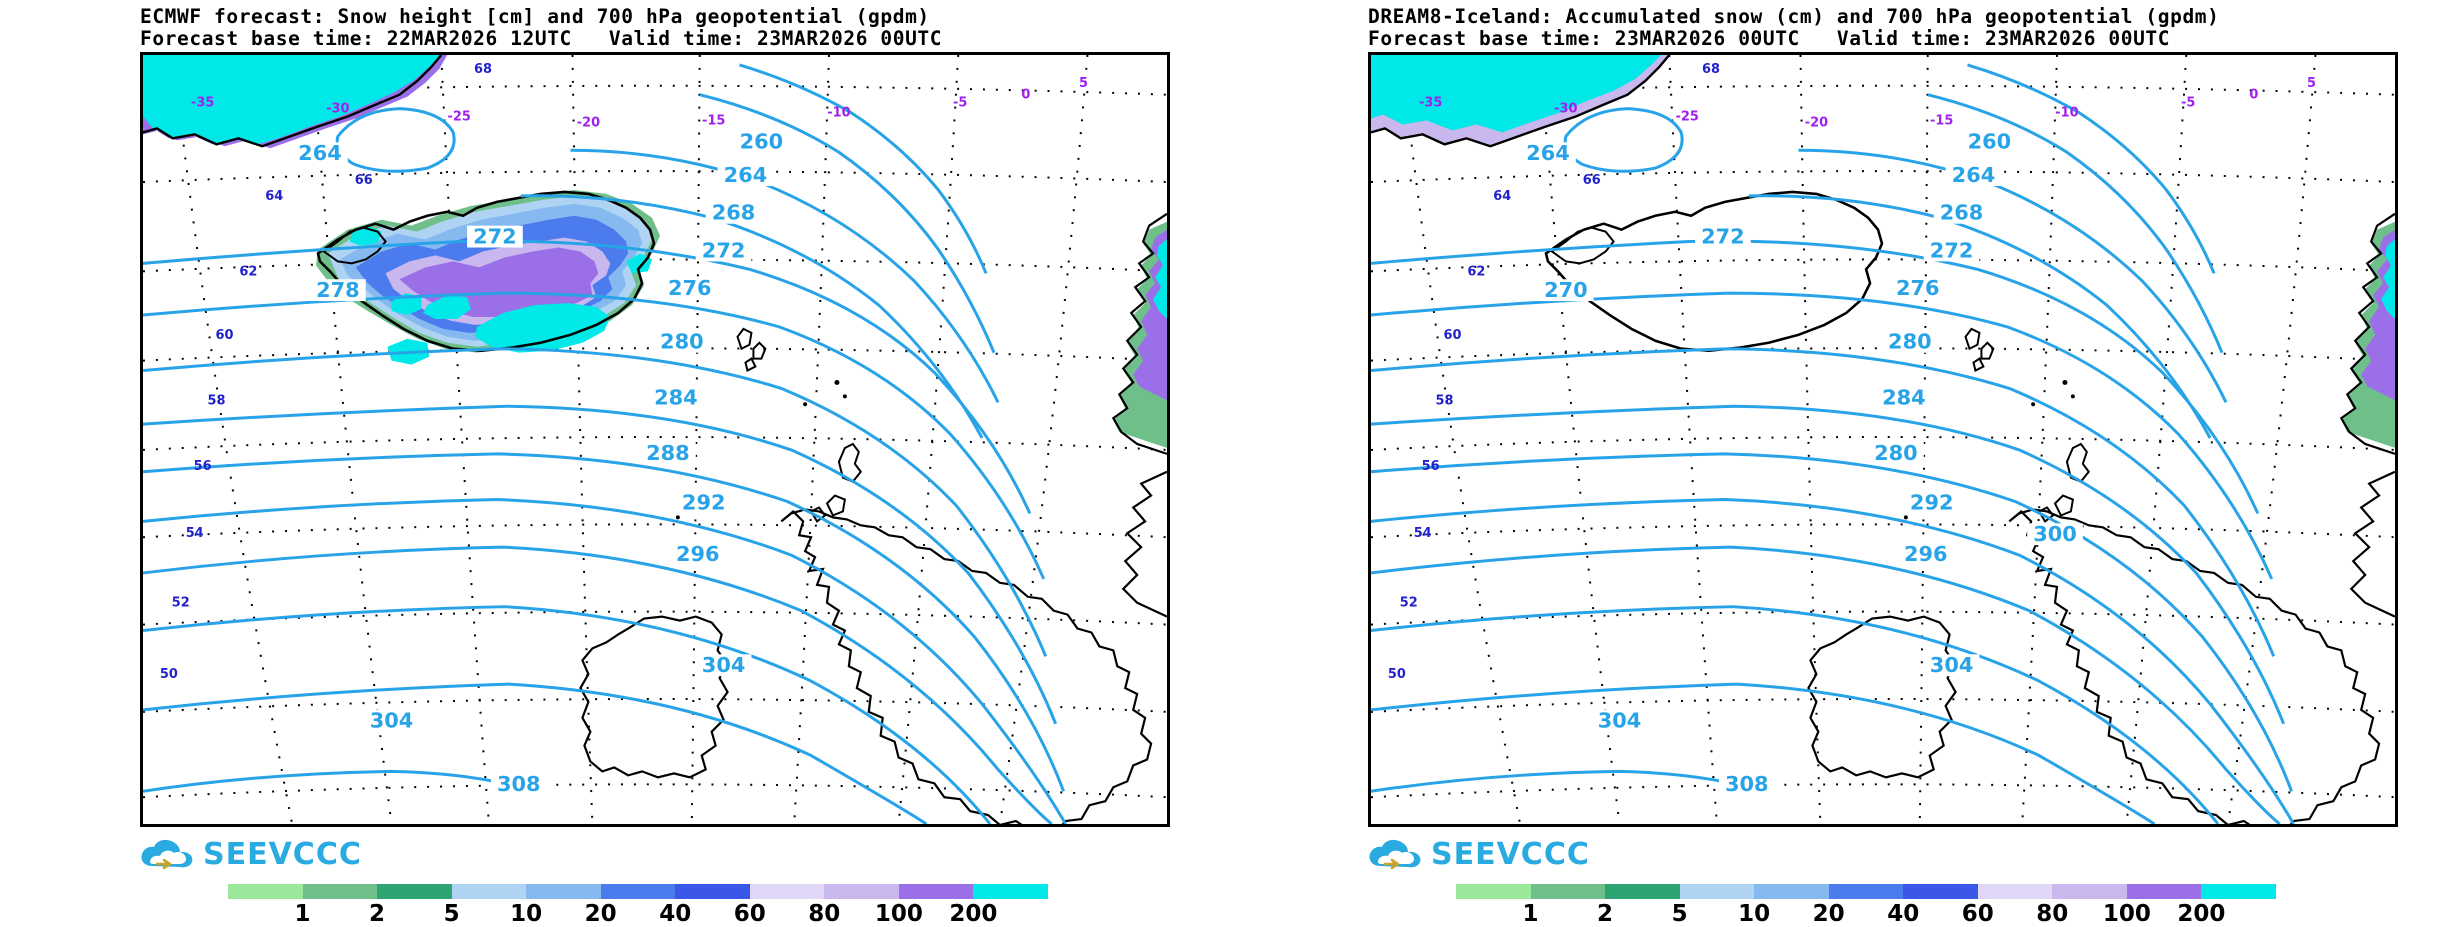 Image resolution: width=2456 pixels, height=927 pixels. Describe the element at coordinates (1566, 290) in the screenshot. I see `contour-label: 270` at that location.